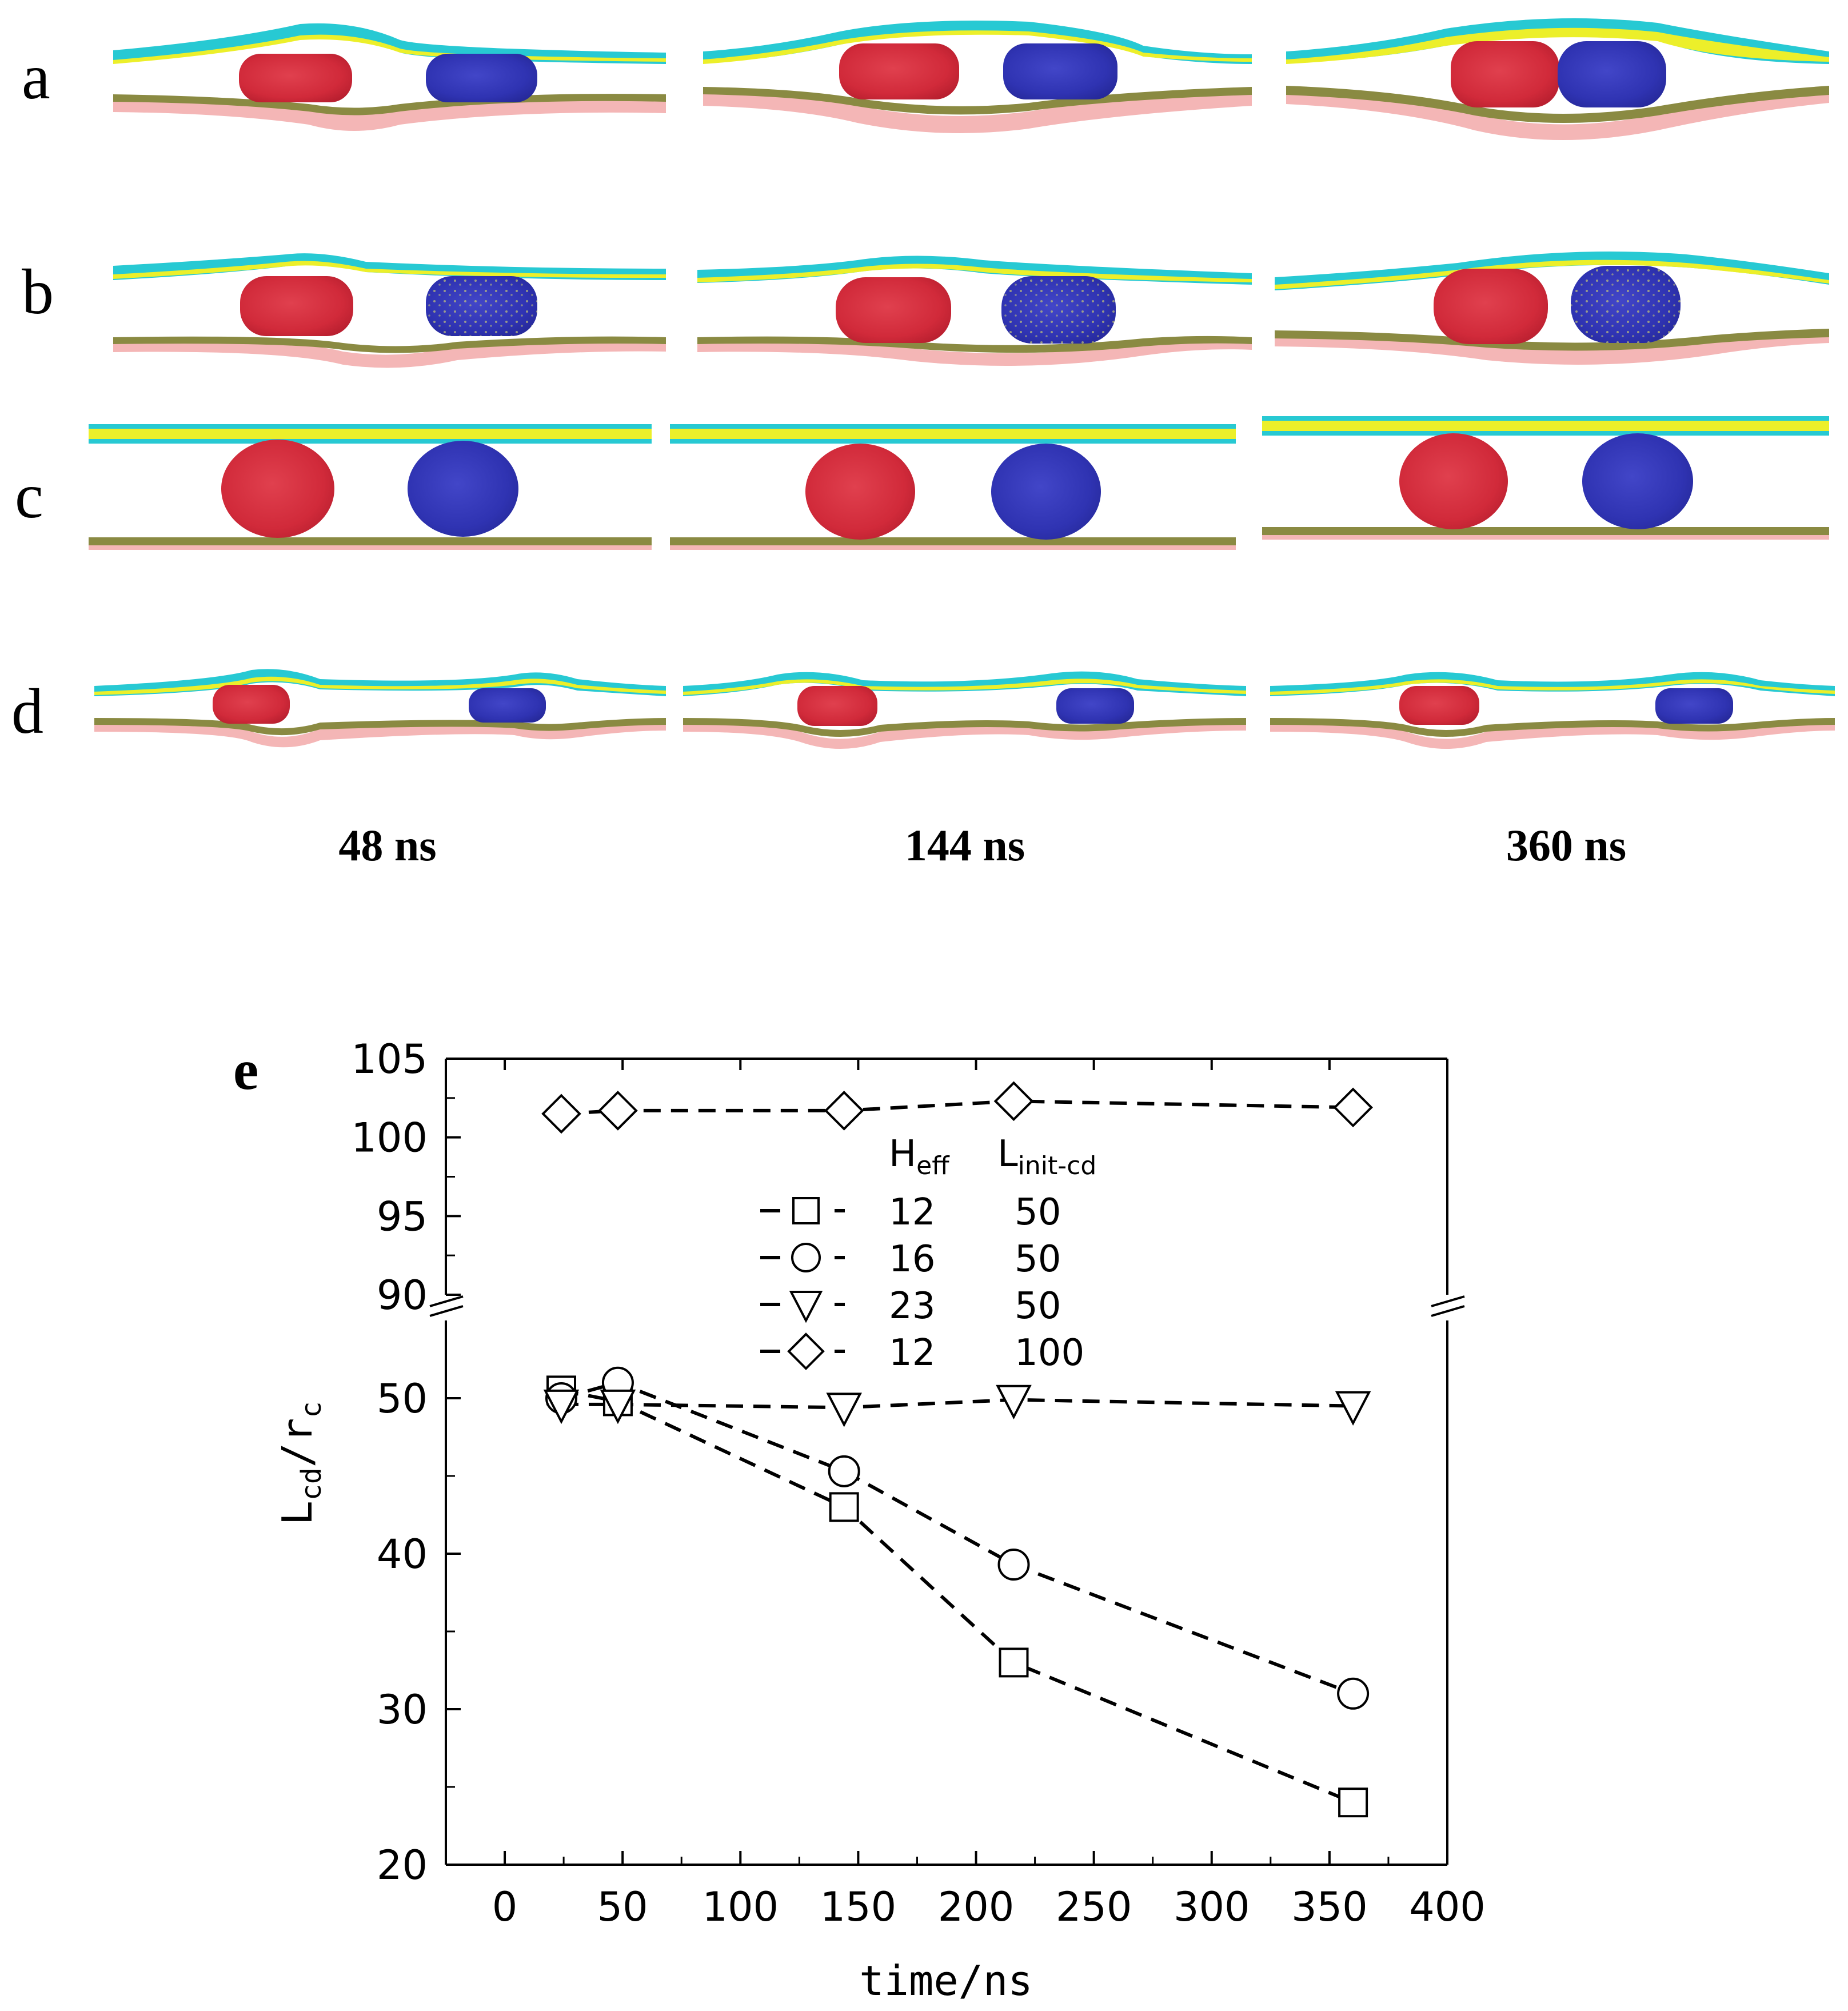 This screenshot has height=2011, width=1848. I want to click on y-tick-label: 90, so click(402, 1295).